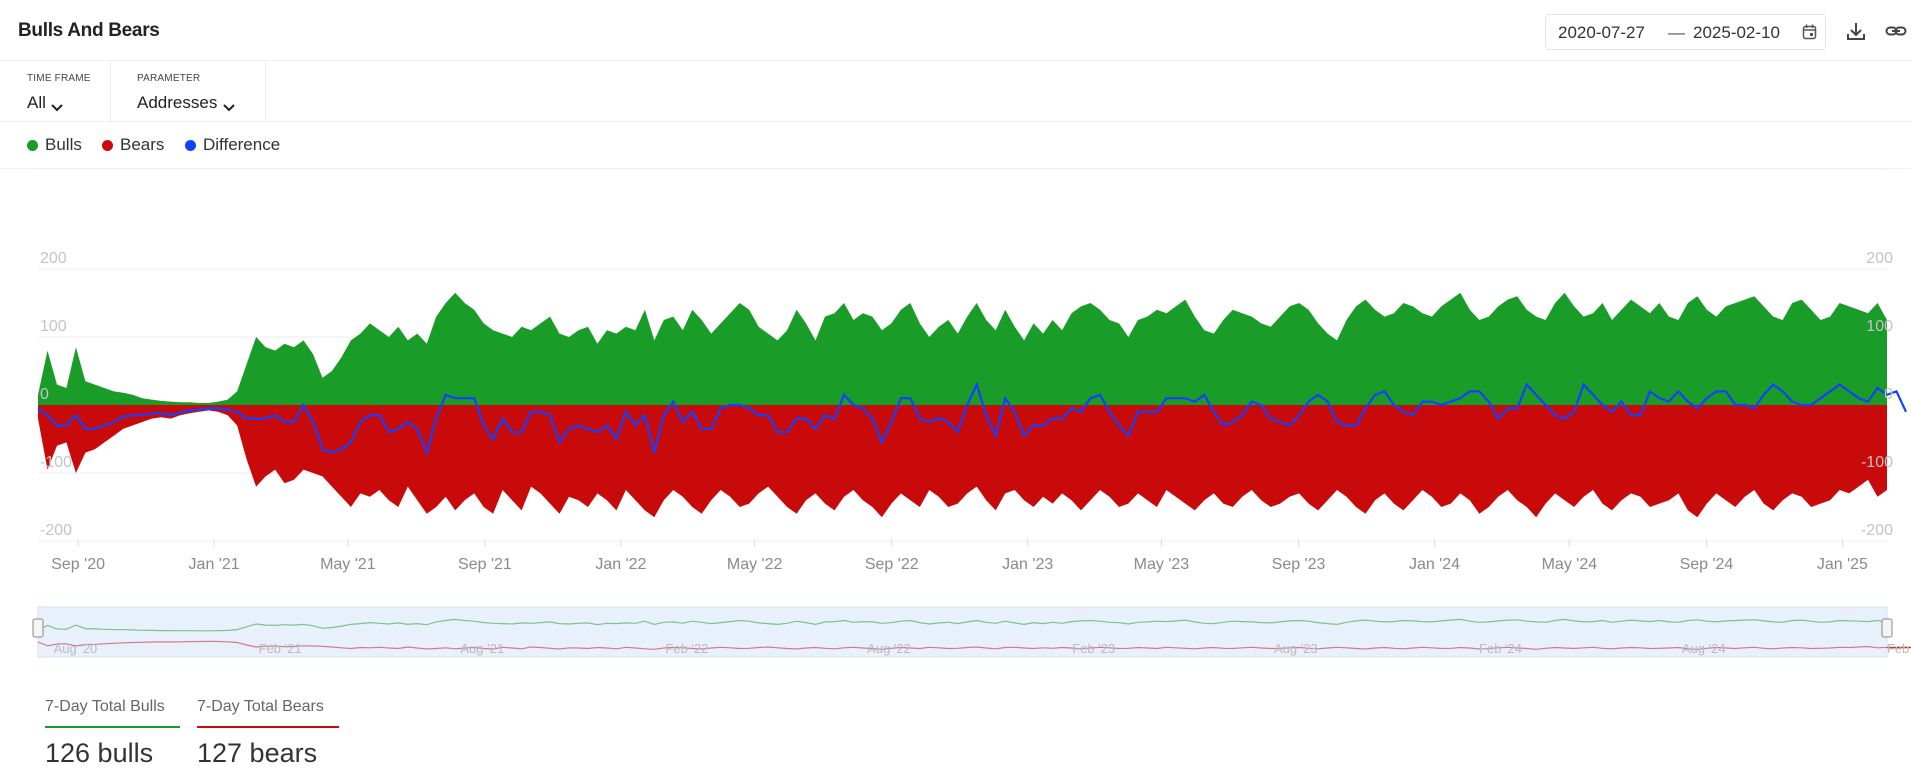  I want to click on x-tick-label: May '23, so click(1162, 564).